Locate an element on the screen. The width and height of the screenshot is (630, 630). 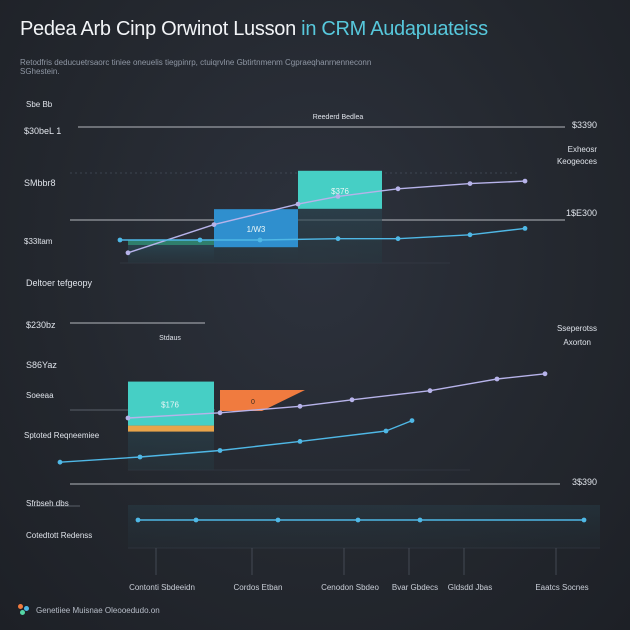
p2-annotation: Stdaus is located at coordinates (170, 338).